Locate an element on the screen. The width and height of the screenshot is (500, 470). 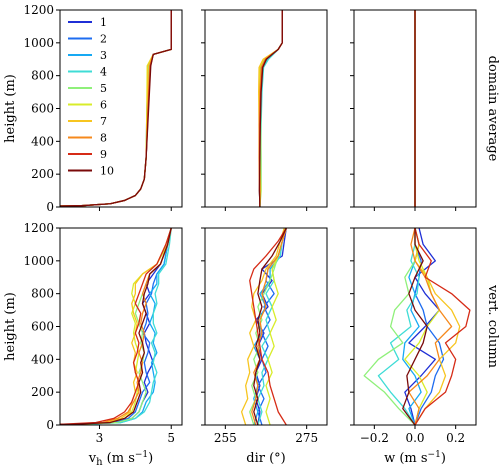
x-axis-label-dir: dir (°) is located at coordinates (265, 458).